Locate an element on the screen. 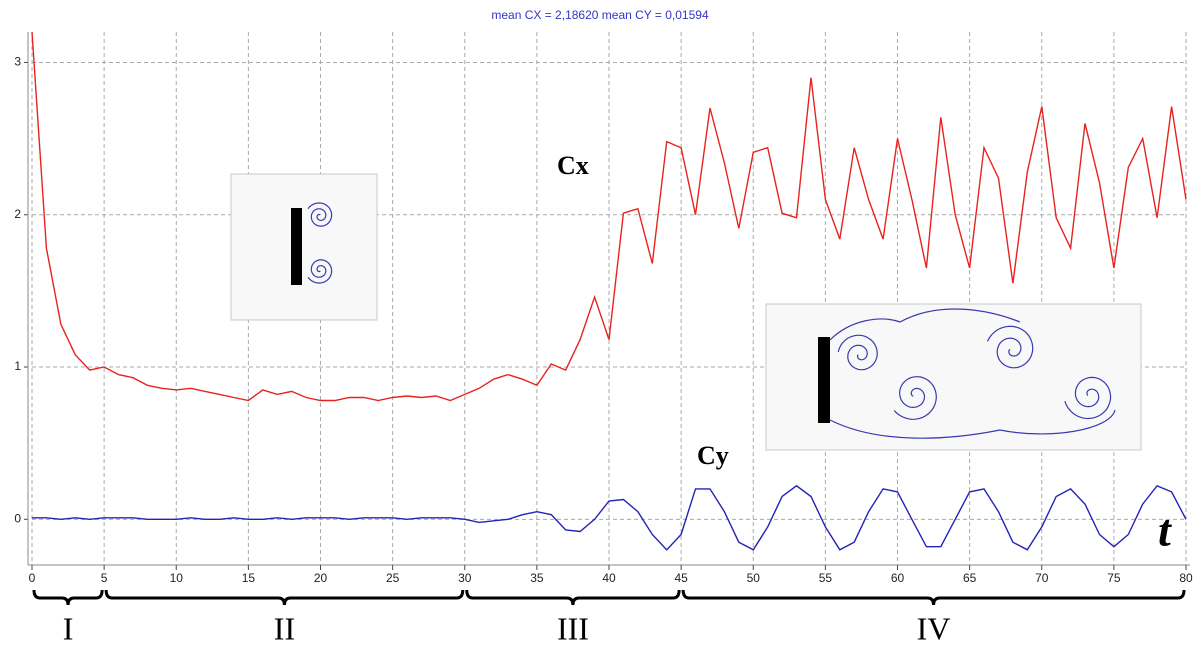 The image size is (1200, 650). y-tick-label: 2 is located at coordinates (17, 214).